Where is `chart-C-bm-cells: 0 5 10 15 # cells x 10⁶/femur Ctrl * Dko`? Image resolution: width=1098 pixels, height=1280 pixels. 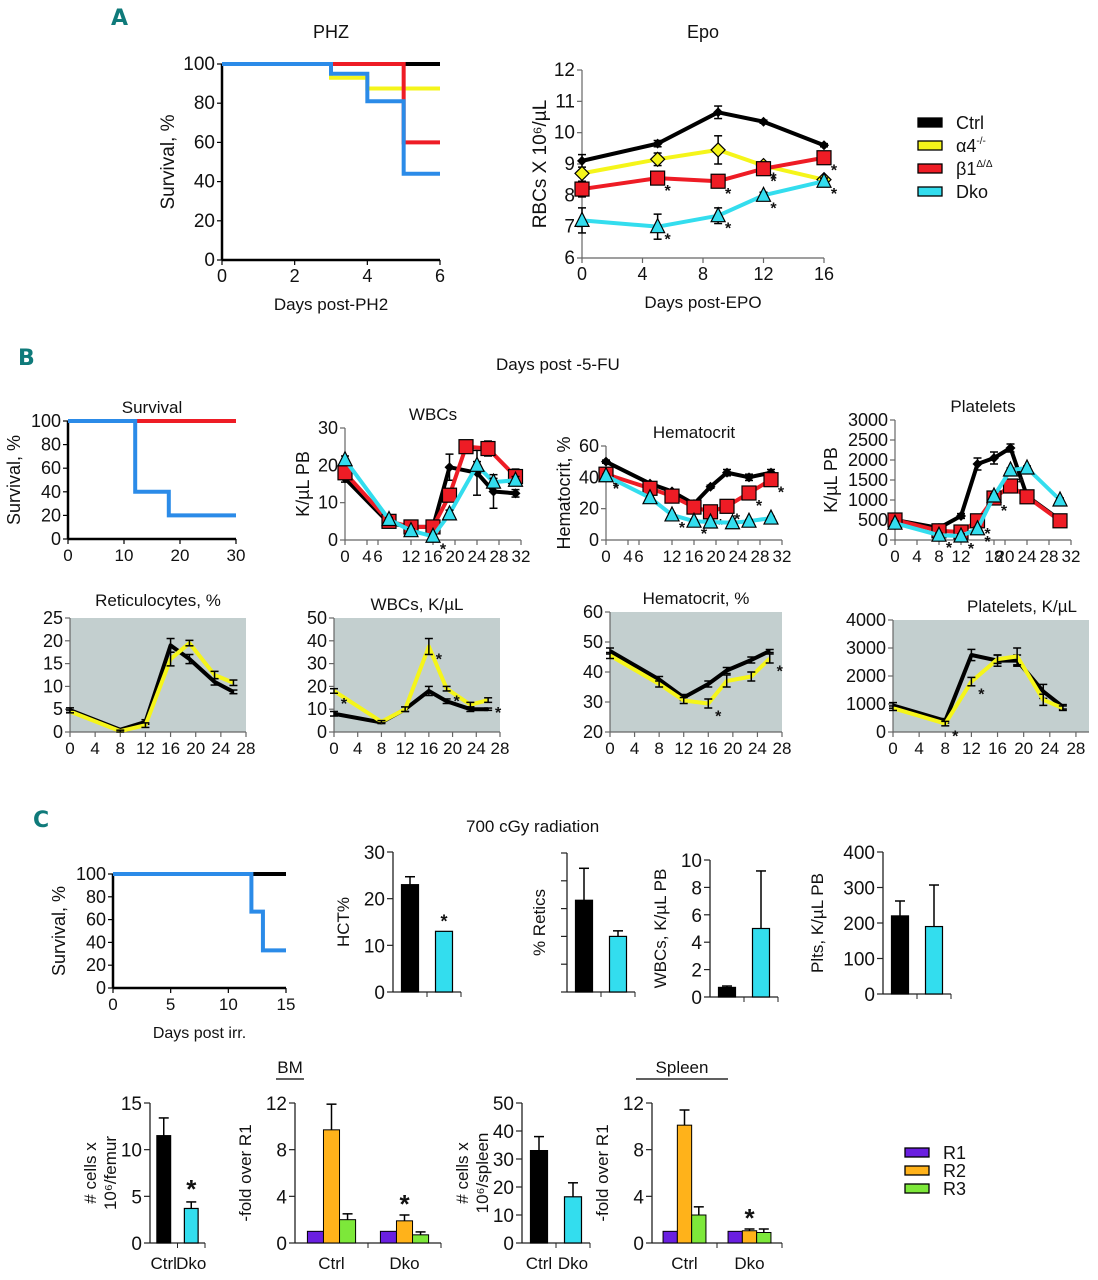 chart-C-bm-cells: 0 5 10 15 # cells x 10⁶/femur Ctrl * Dko is located at coordinates (143, 1183).